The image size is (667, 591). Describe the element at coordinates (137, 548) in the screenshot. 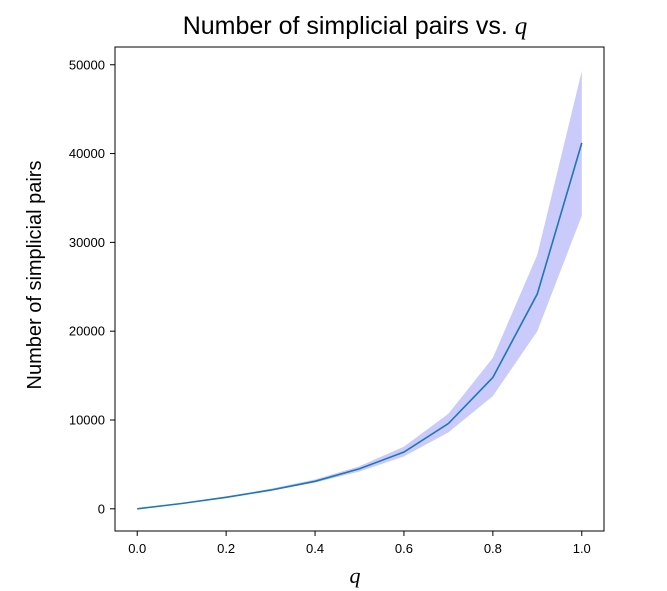

I see `x-tick-label: 0.0` at that location.